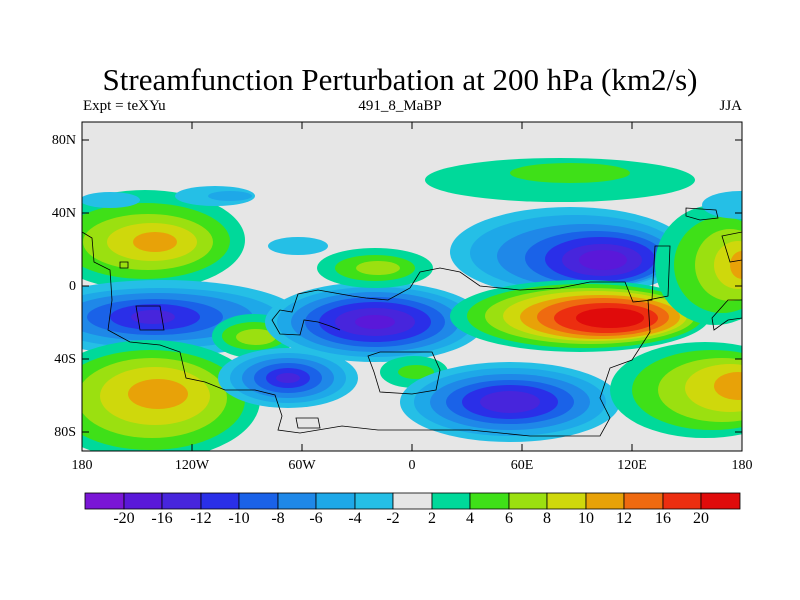 The height and width of the screenshot is (600, 800). I want to click on lat-label: 80N, so click(63, 140).